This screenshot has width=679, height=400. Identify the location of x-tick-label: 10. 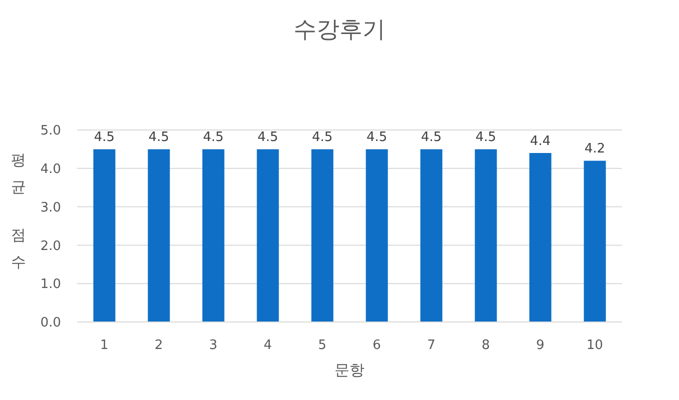
(595, 346).